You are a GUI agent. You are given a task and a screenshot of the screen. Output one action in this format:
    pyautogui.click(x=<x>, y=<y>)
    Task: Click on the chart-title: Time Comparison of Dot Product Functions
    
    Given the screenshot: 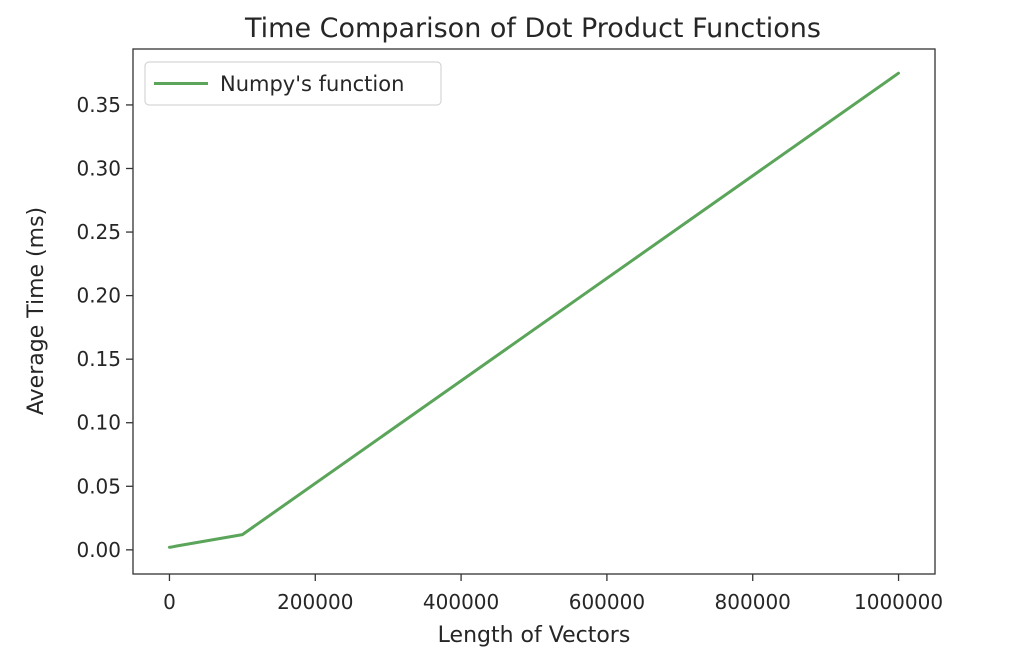 What is the action you would take?
    pyautogui.click(x=532, y=28)
    